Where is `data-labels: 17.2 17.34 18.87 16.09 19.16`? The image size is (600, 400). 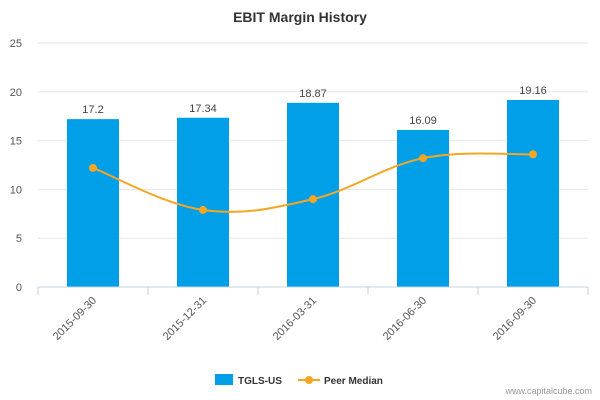
data-labels: 17.2 17.34 18.87 16.09 19.16 is located at coordinates (314, 106).